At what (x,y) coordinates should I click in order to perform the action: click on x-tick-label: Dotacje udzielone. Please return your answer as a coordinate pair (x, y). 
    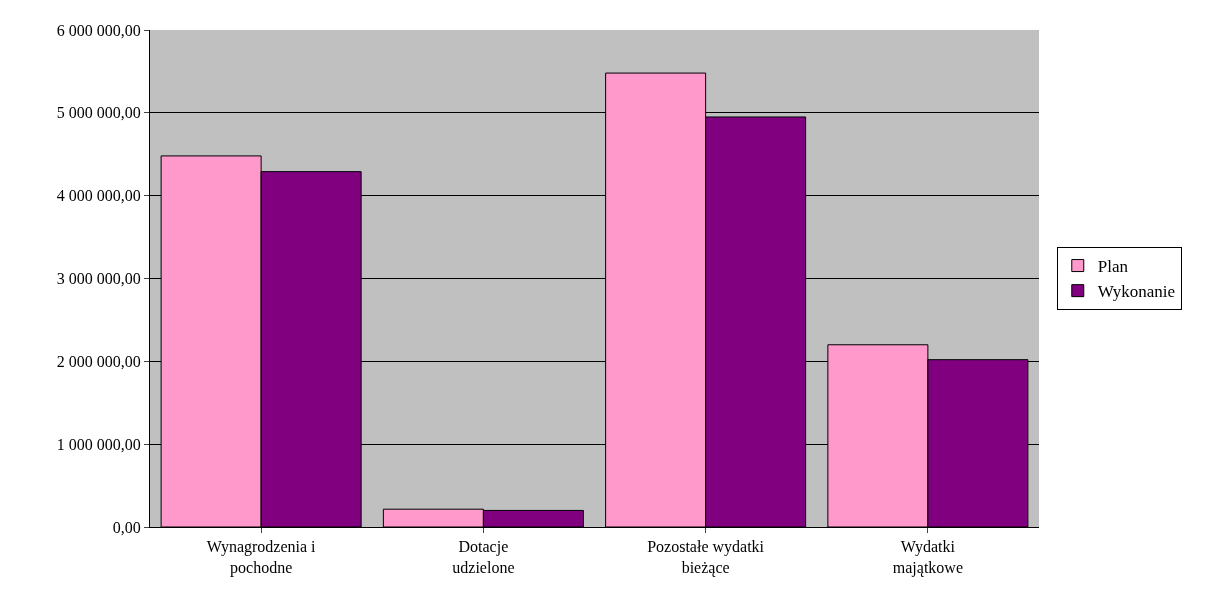
    Looking at the image, I should click on (483, 557).